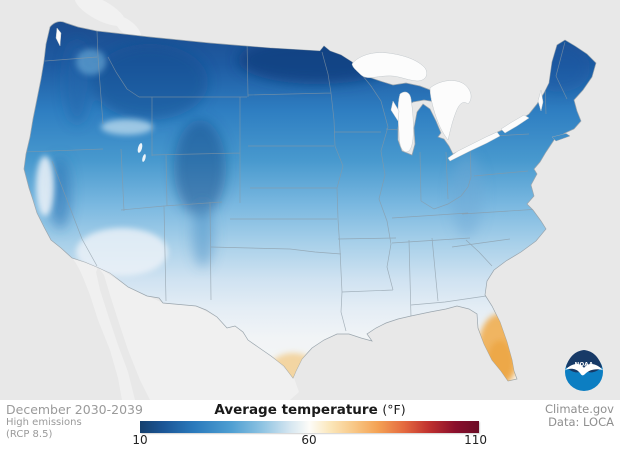 The image size is (620, 450). I want to click on puget-sound, so click(58, 37).